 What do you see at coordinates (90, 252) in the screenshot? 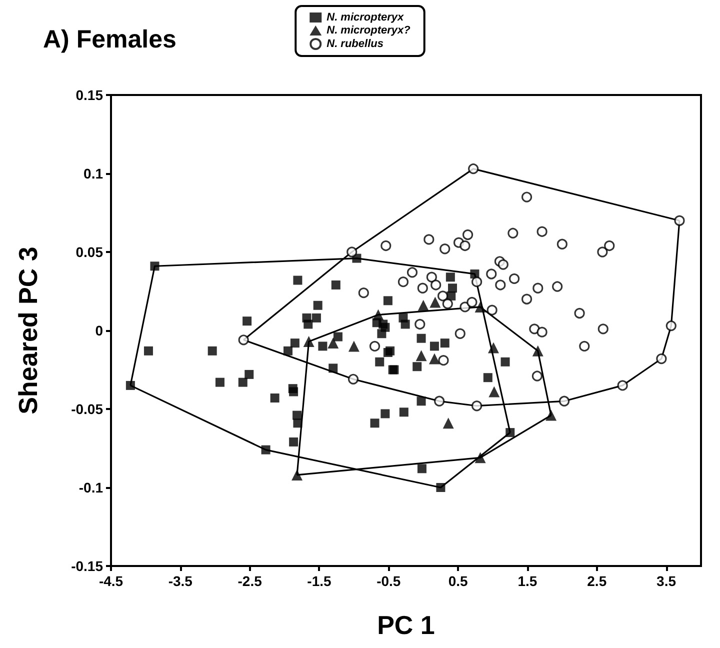
I see `y-tick-label: 0.05` at bounding box center [90, 252].